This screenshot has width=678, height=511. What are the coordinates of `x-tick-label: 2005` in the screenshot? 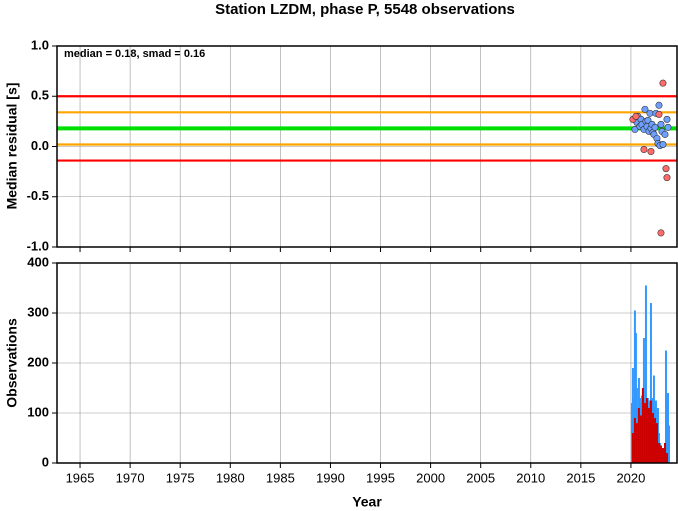 It's located at (480, 477).